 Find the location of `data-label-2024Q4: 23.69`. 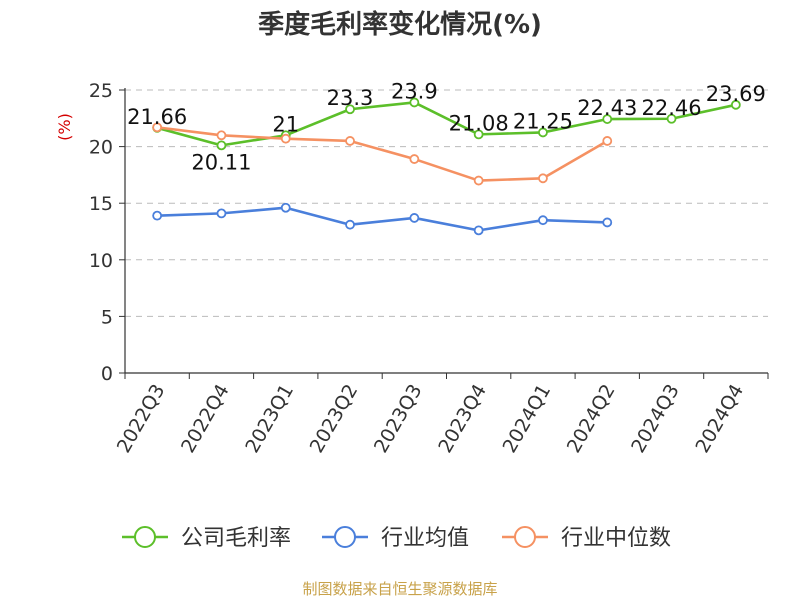

data-label-2024Q4: 23.69 is located at coordinates (736, 94).